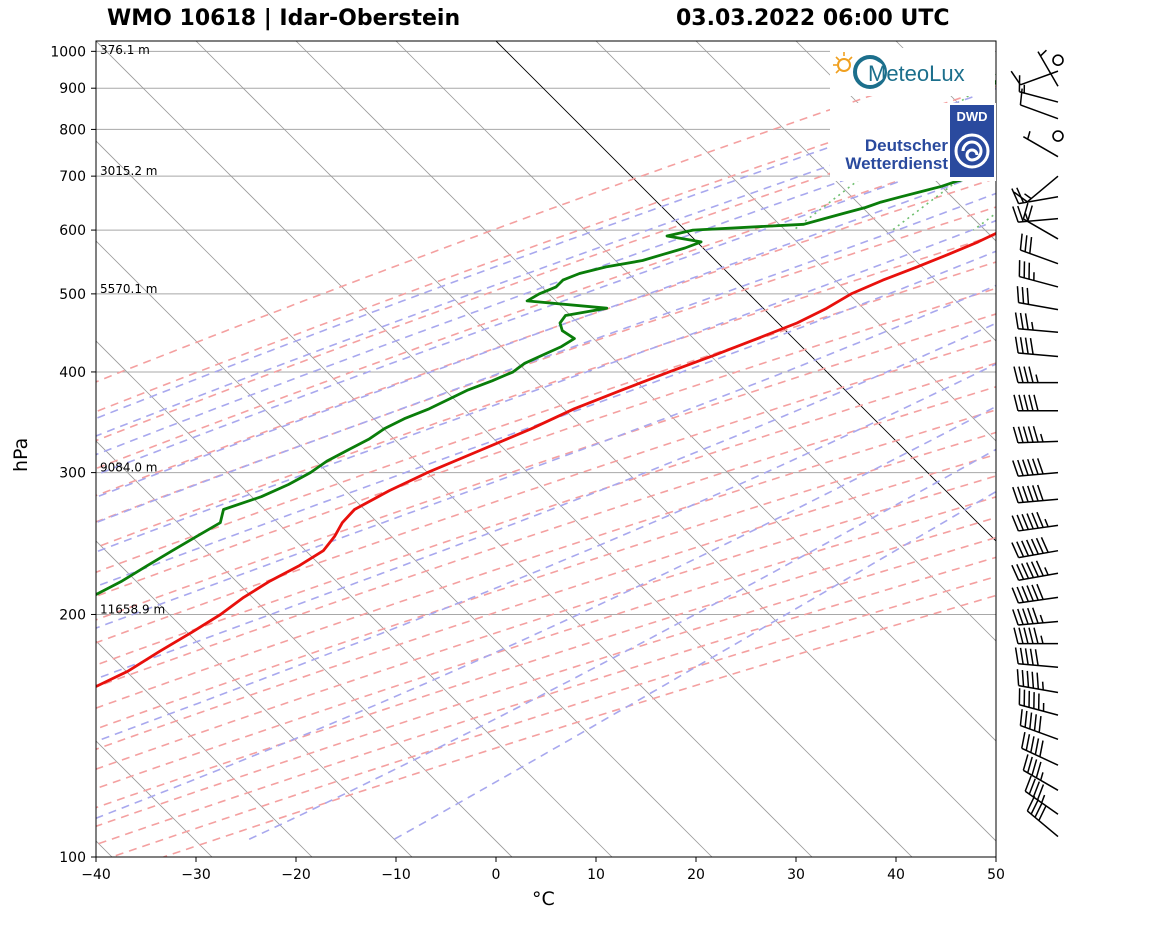  I want to click on y-tick-label: 600, so click(72, 231).